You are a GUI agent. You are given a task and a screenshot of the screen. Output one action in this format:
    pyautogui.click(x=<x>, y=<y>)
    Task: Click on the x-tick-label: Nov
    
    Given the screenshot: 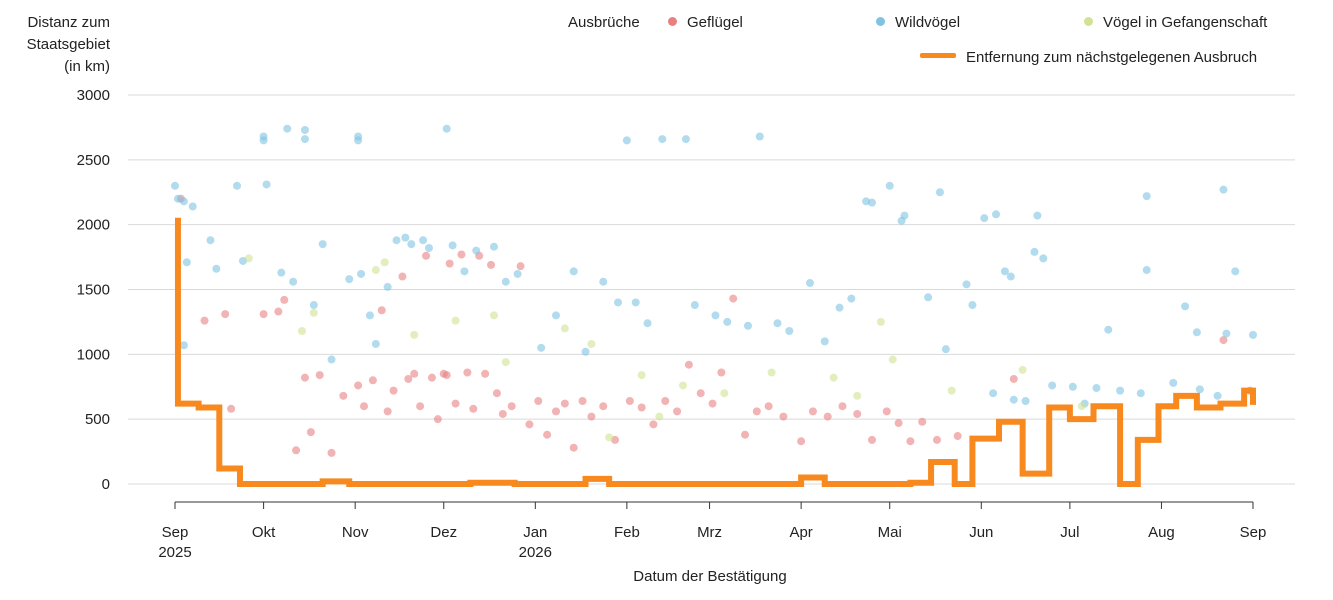 What is the action you would take?
    pyautogui.click(x=355, y=532)
    